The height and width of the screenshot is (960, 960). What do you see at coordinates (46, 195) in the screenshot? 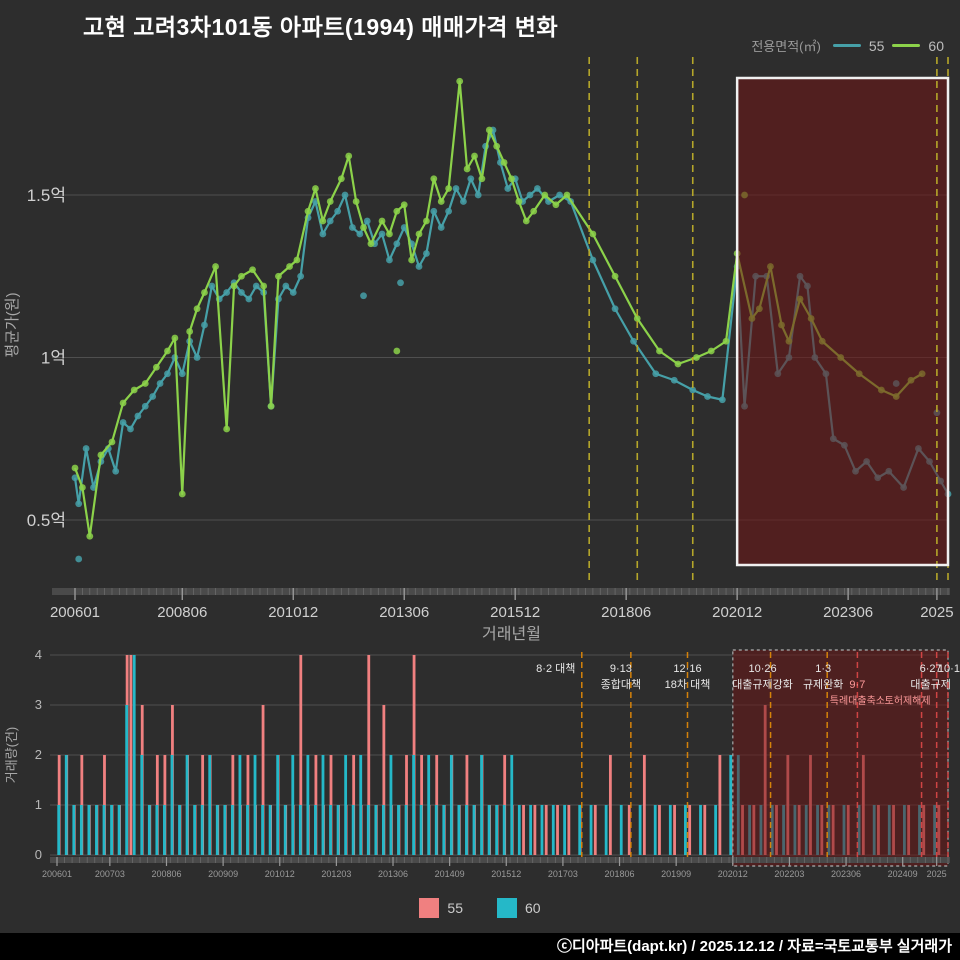
I see `svg-text: 1.5억` at bounding box center [46, 195].